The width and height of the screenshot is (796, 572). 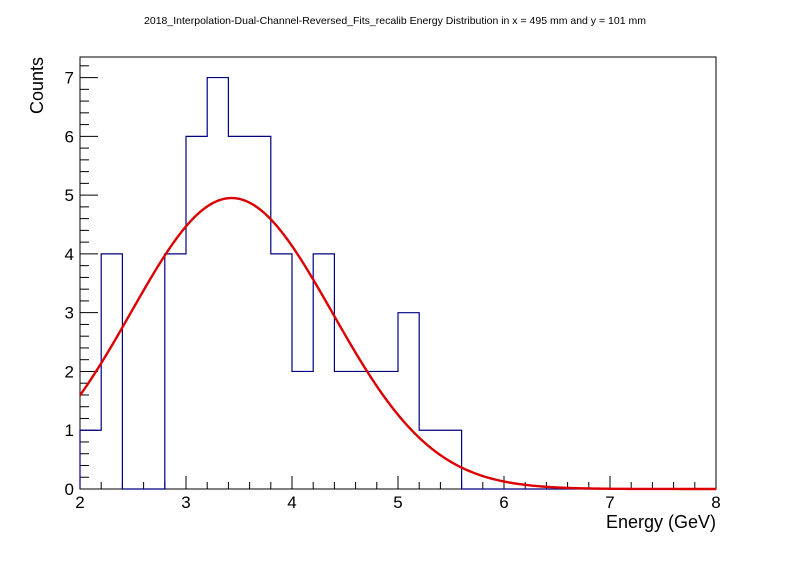 What do you see at coordinates (69, 313) in the screenshot?
I see `y-tick-label: 3` at bounding box center [69, 313].